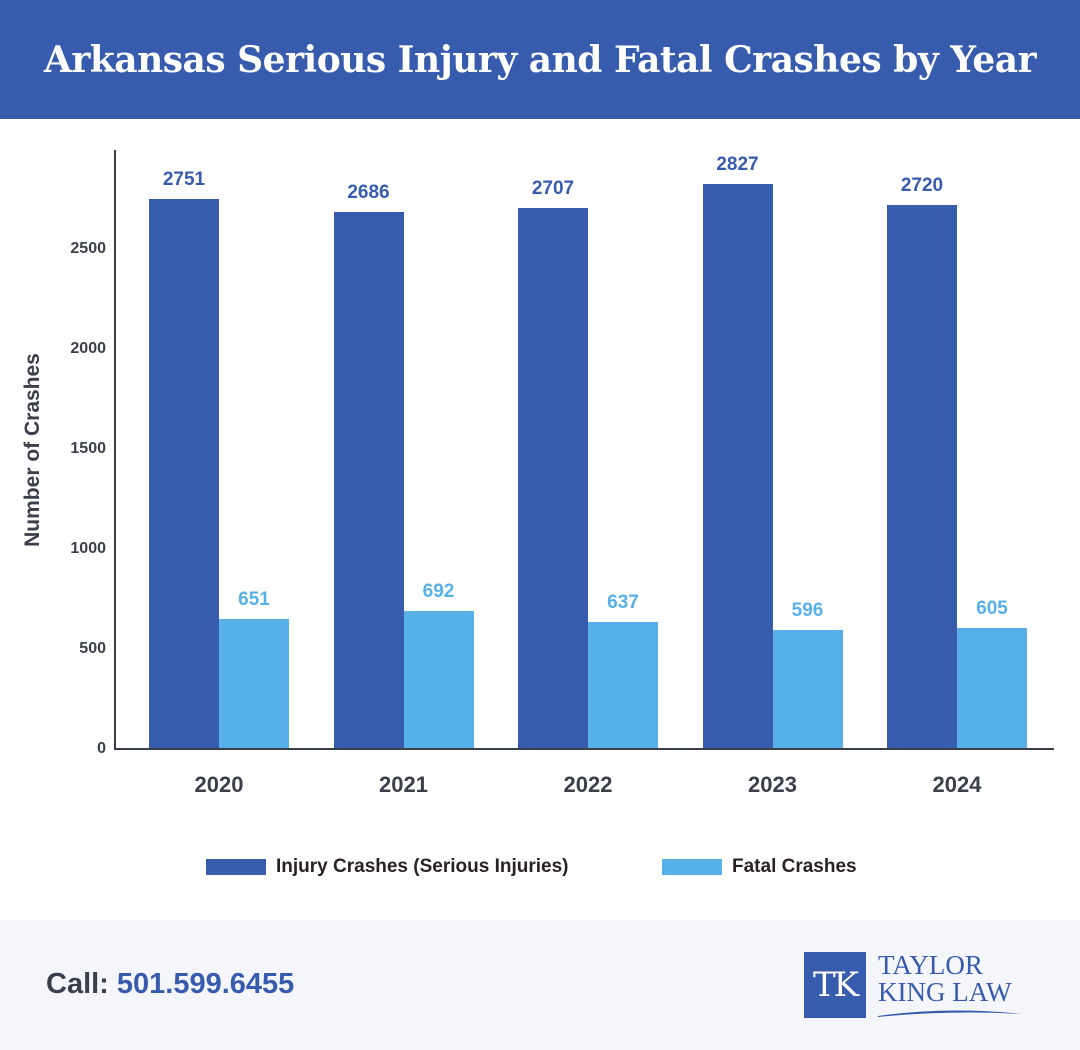 This screenshot has height=1050, width=1080. What do you see at coordinates (540, 985) in the screenshot?
I see `footer: Call: 501.599.6455 TK TAYLOR KING LAW` at bounding box center [540, 985].